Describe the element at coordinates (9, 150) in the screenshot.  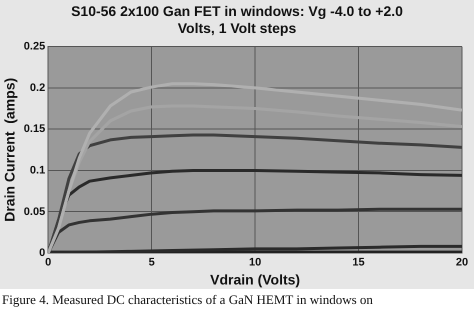
I see `y-axis-title: Drain Current (amps)` at that location.